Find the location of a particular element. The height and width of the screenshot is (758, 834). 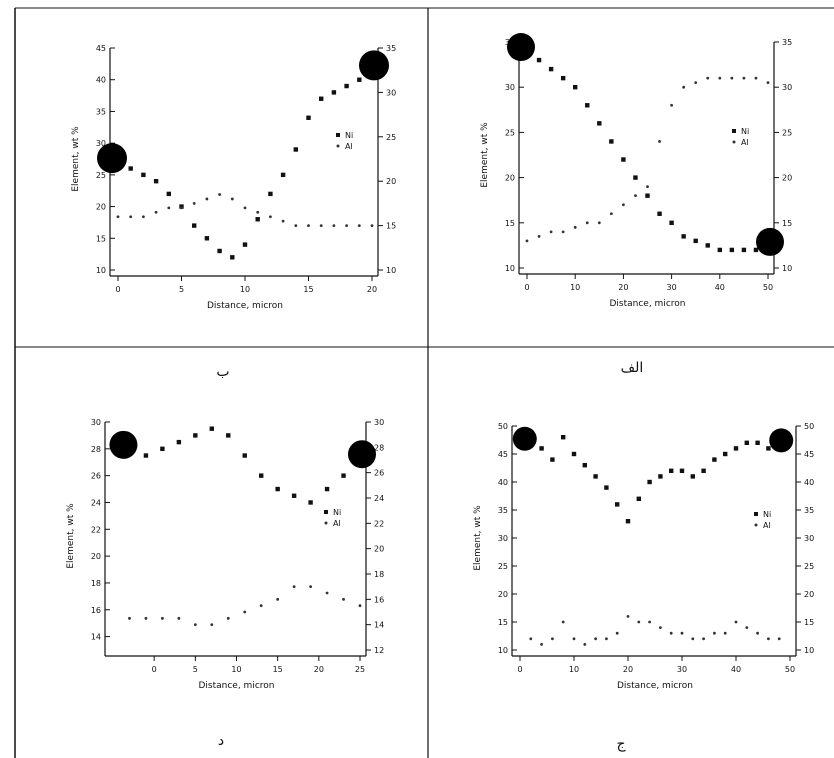

y2-tick-label: 30 is located at coordinates (379, 422).